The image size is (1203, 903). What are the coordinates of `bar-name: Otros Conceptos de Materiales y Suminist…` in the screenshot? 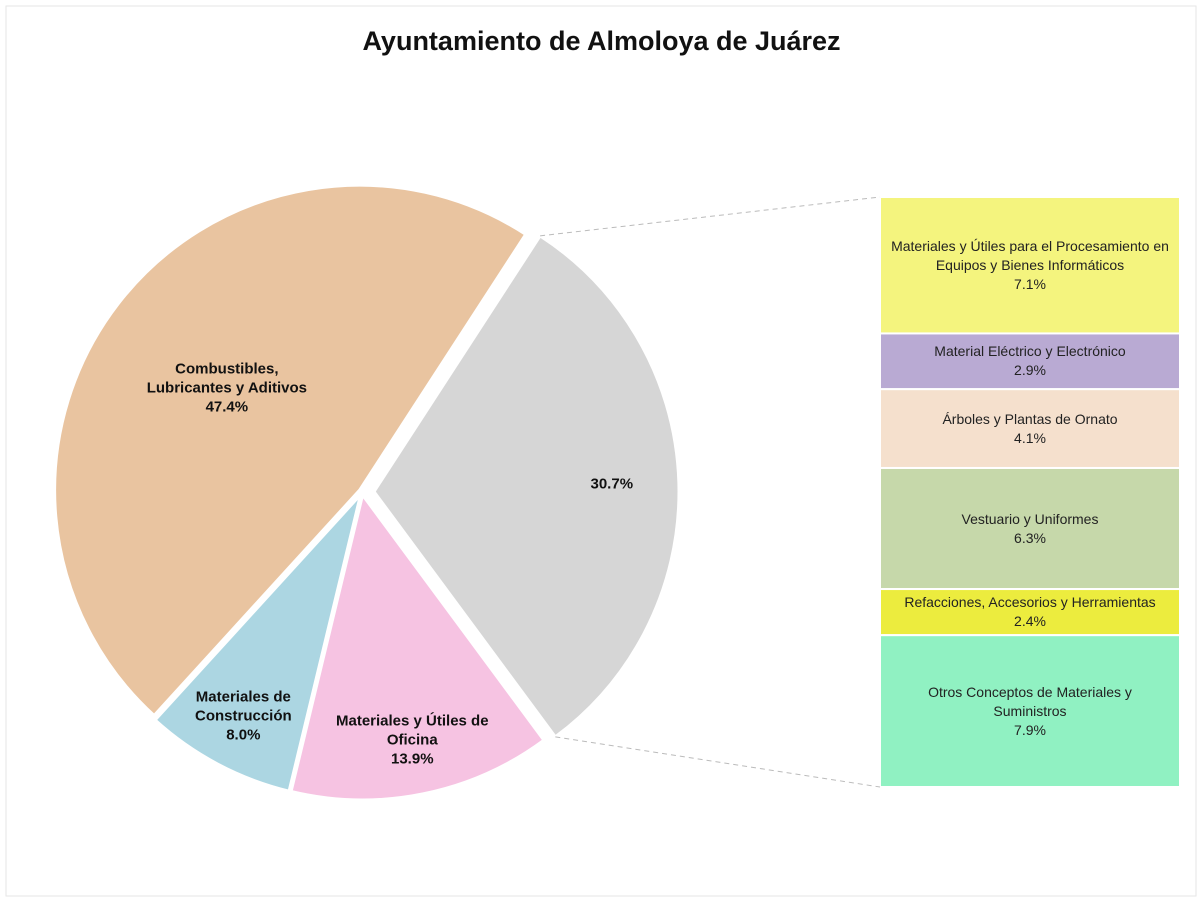 It's located at (1030, 701).